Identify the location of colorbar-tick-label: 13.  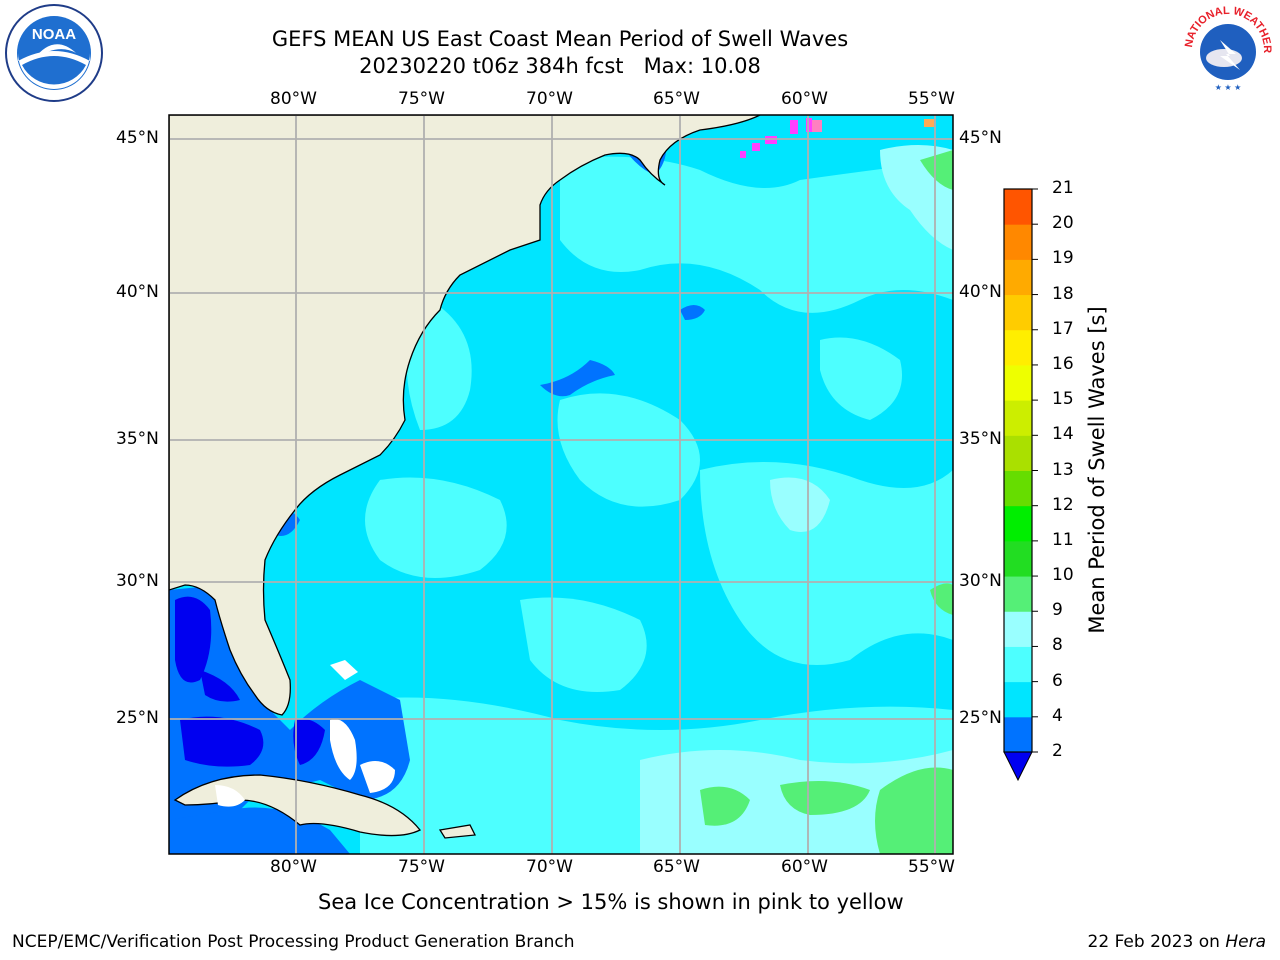
(1063, 469).